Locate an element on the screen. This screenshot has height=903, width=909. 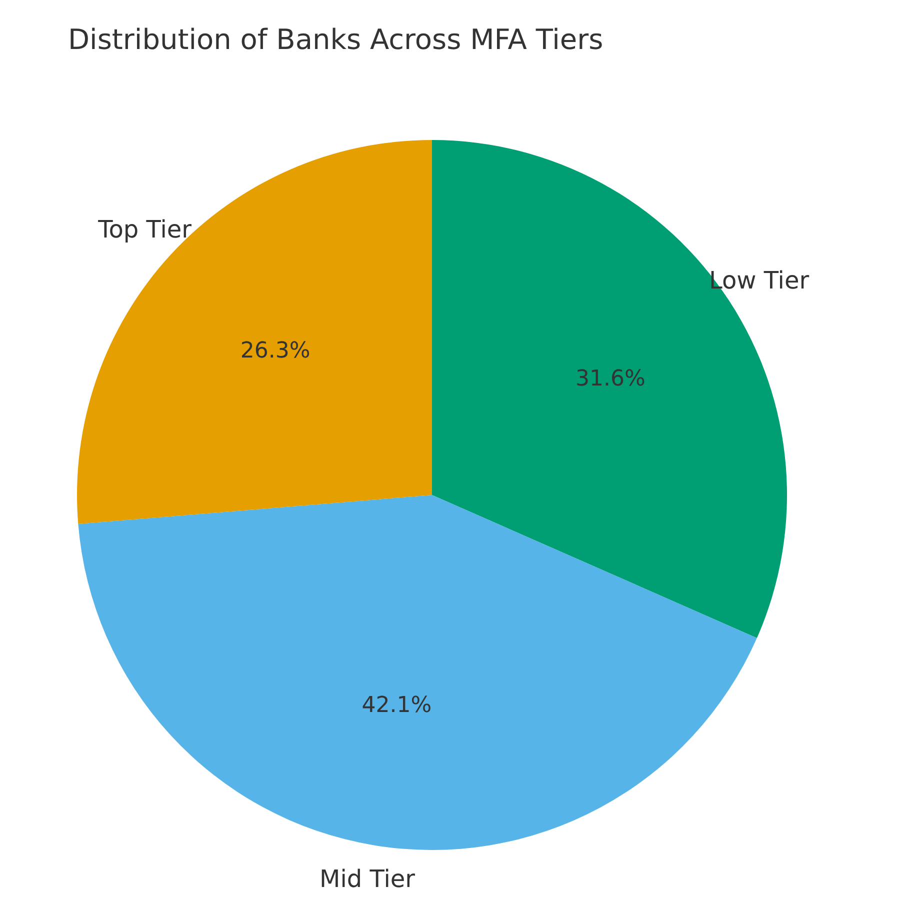
data-label: 26.3% is located at coordinates (275, 351).